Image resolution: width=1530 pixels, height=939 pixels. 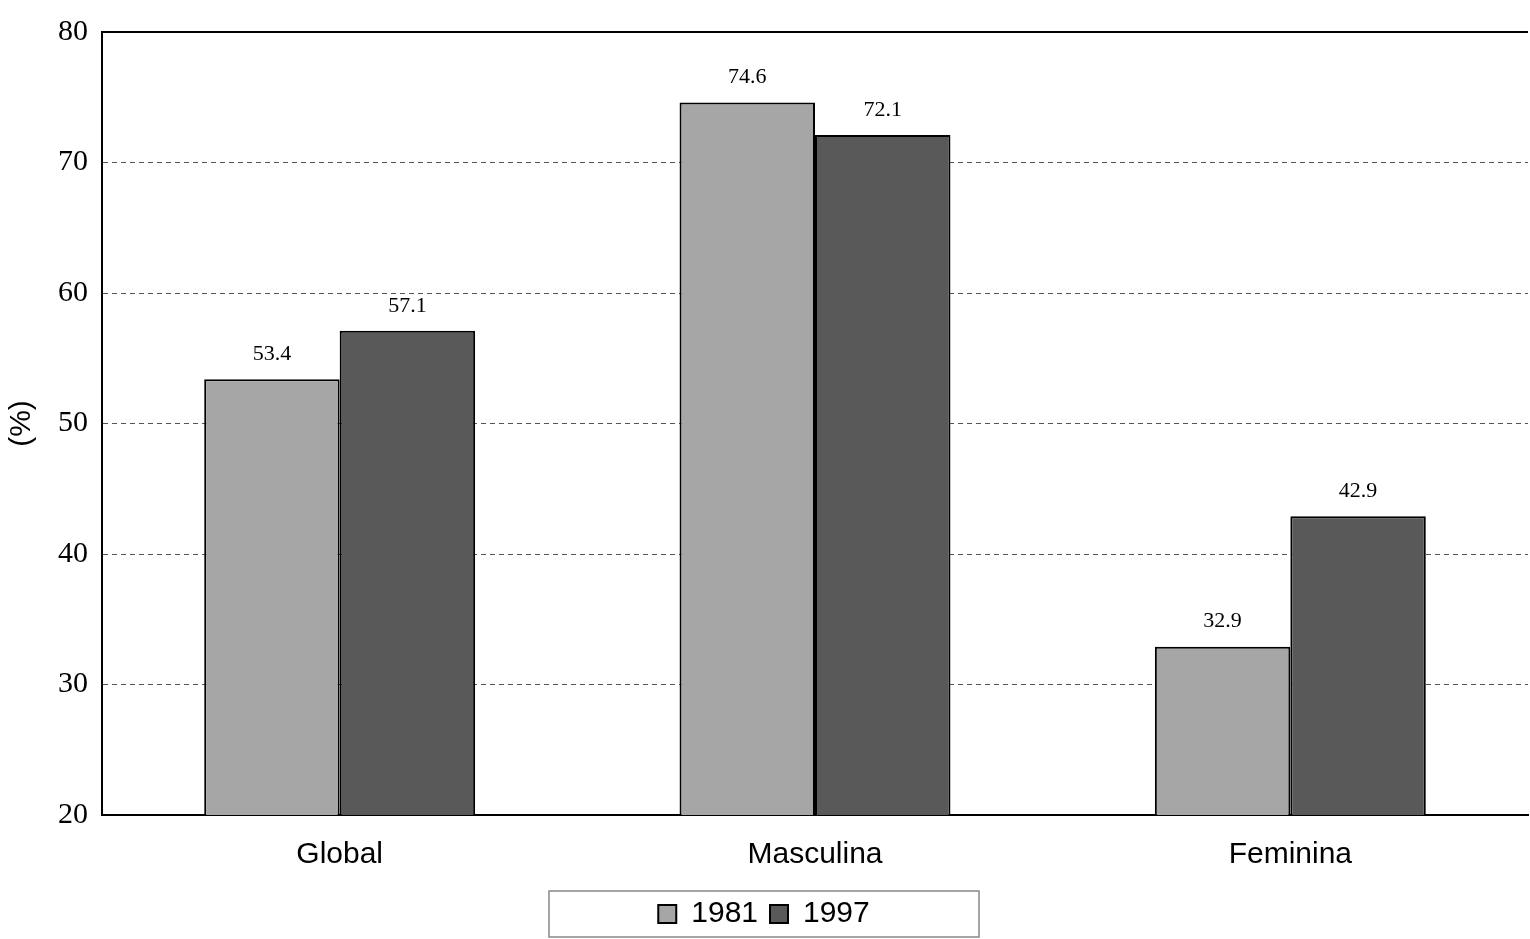 I want to click on legend-label: 1997, so click(x=836, y=912).